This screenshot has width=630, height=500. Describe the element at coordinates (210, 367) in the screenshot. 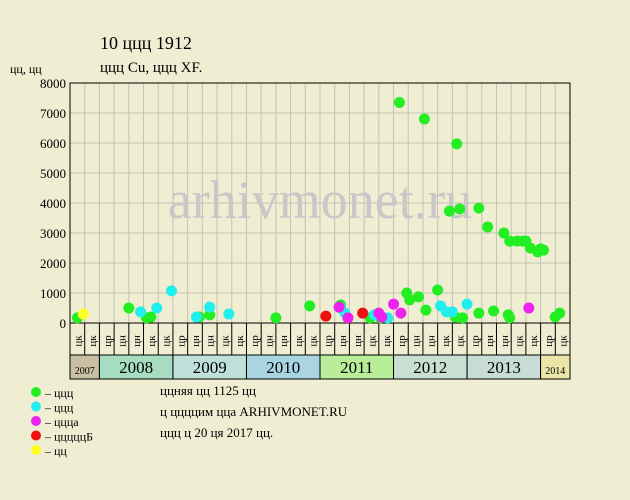

I see `year-label: 2009` at that location.